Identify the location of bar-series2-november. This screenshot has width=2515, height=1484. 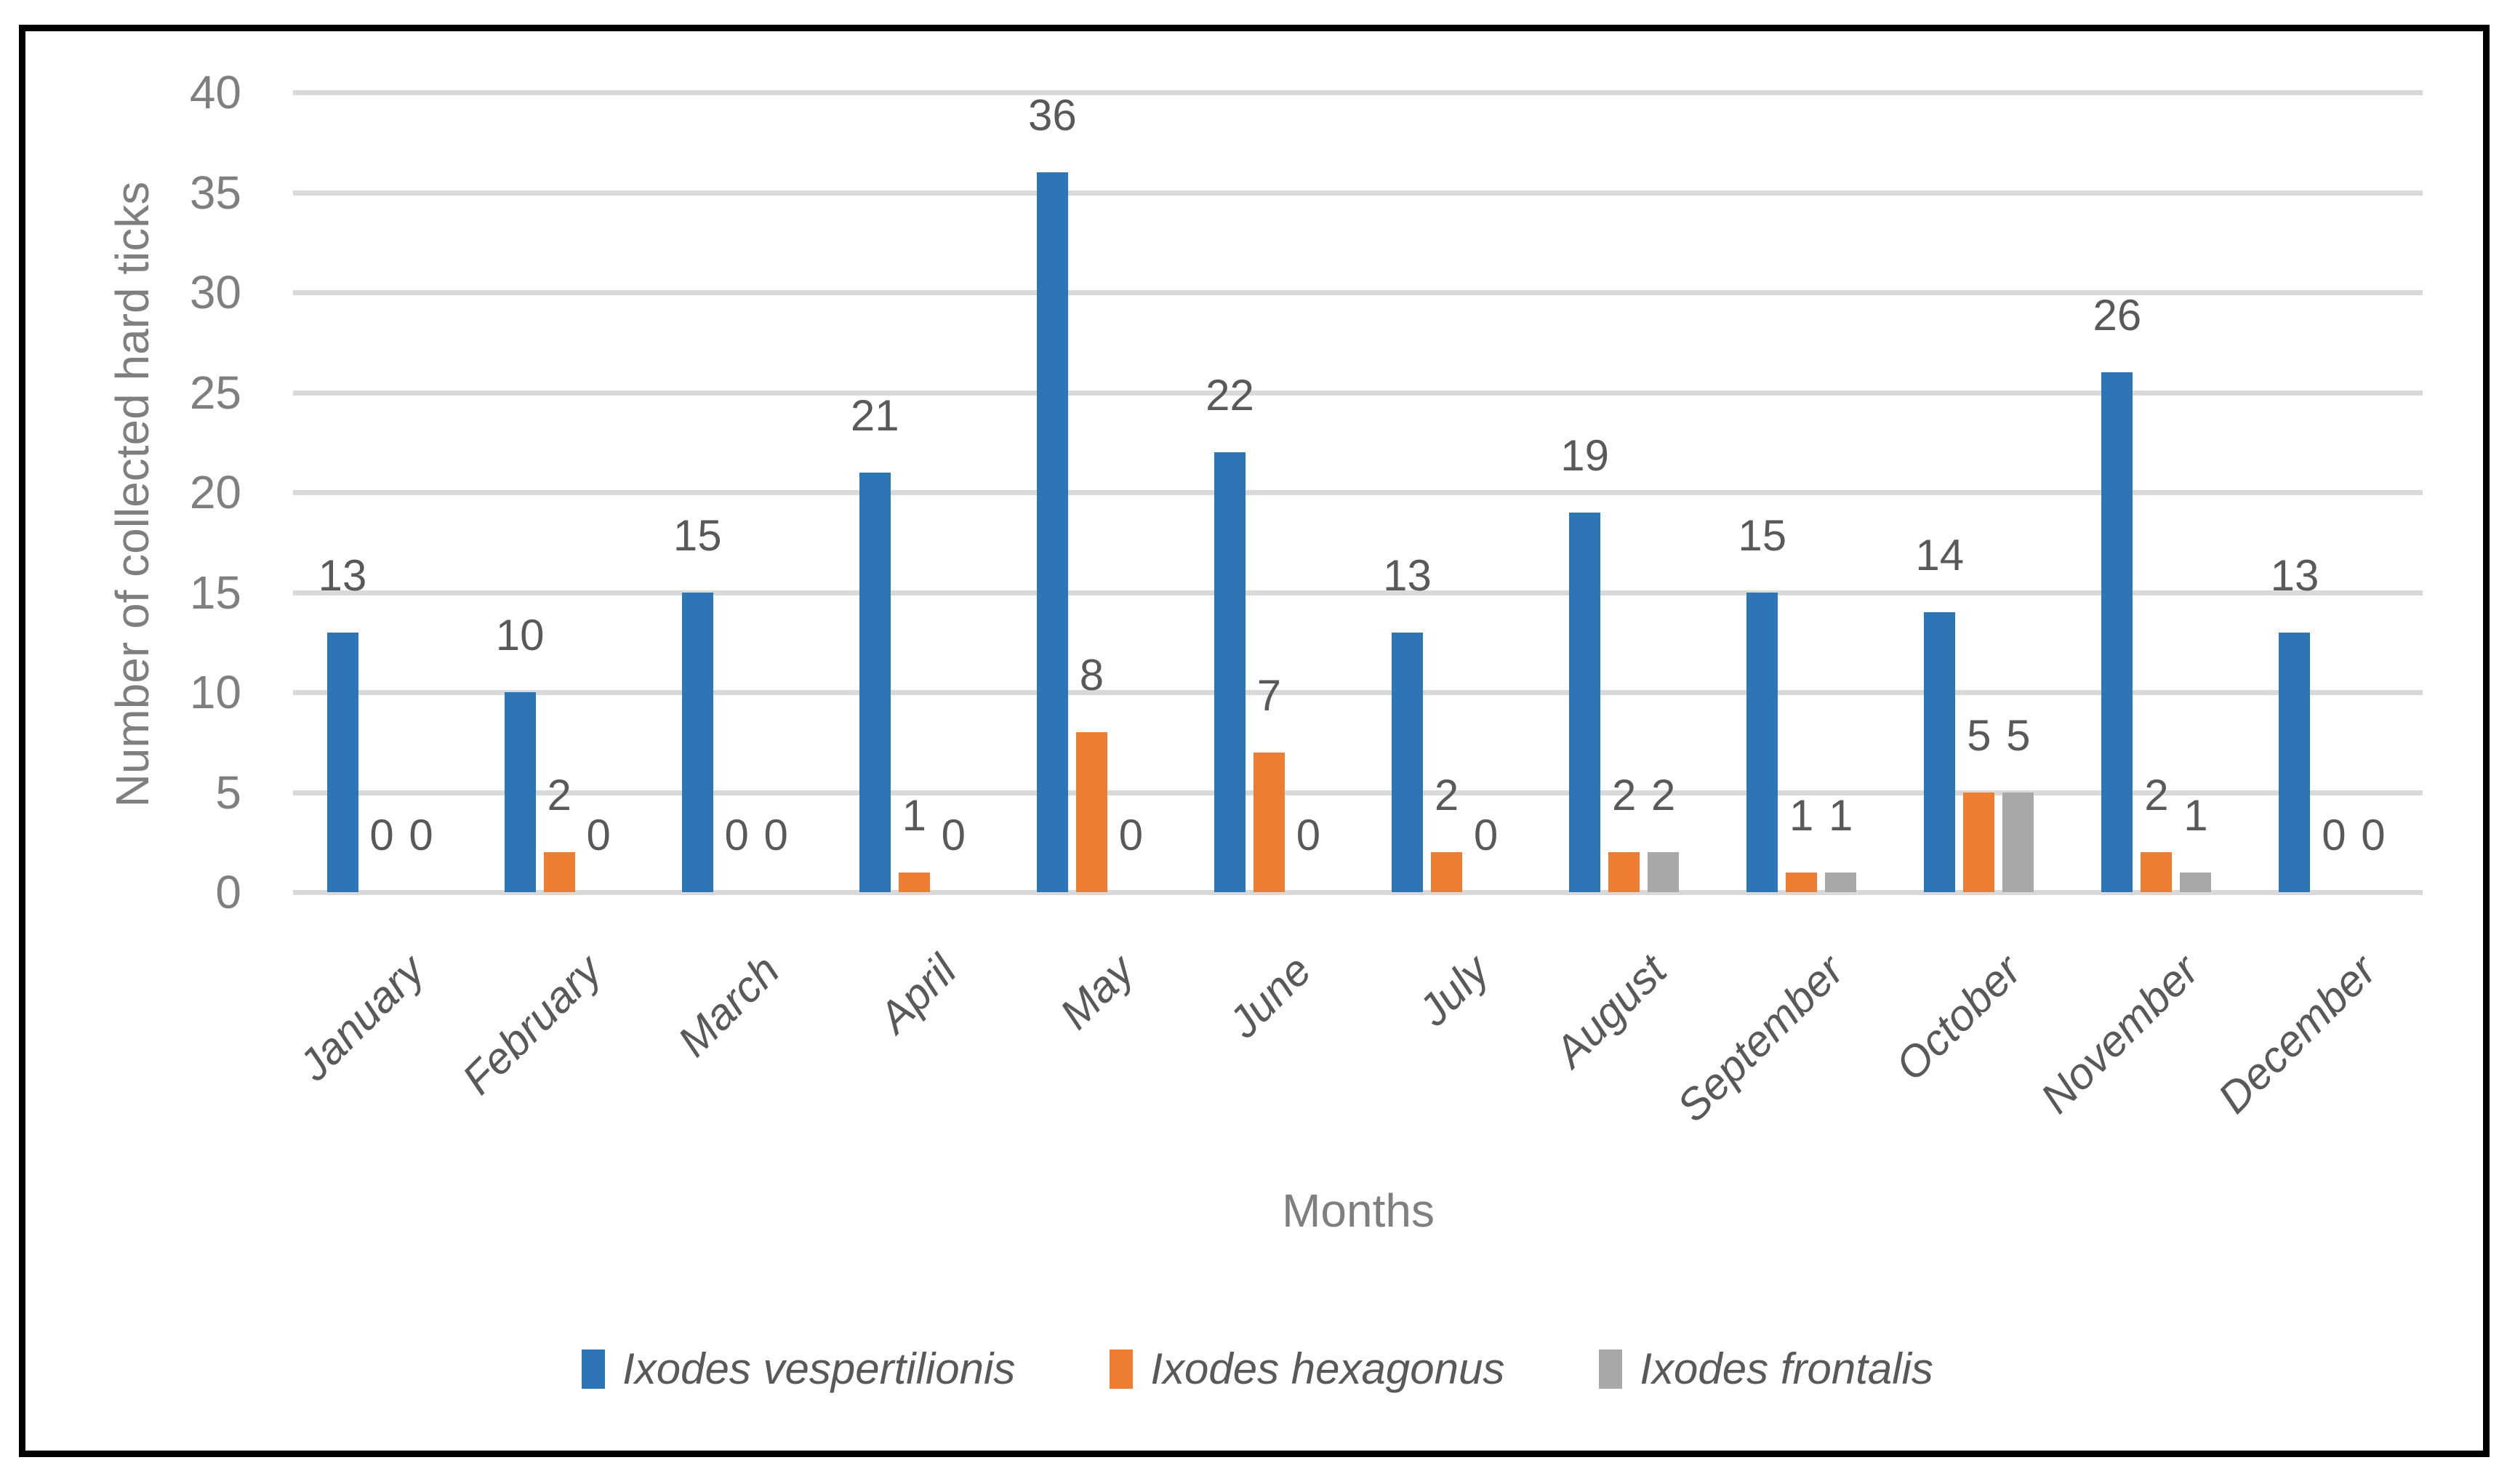
(2196, 882).